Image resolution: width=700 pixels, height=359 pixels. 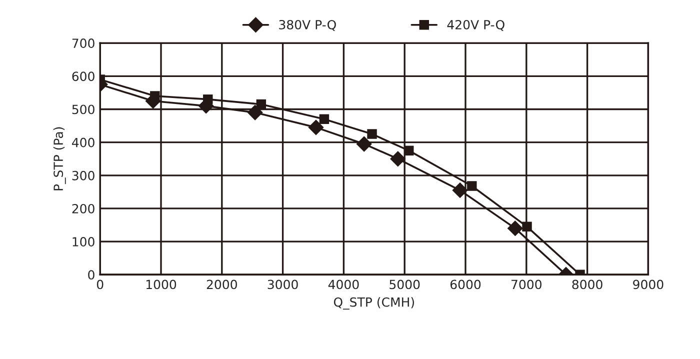 What do you see at coordinates (59, 158) in the screenshot?
I see `y-axis-title: P_STP (Pa)` at bounding box center [59, 158].